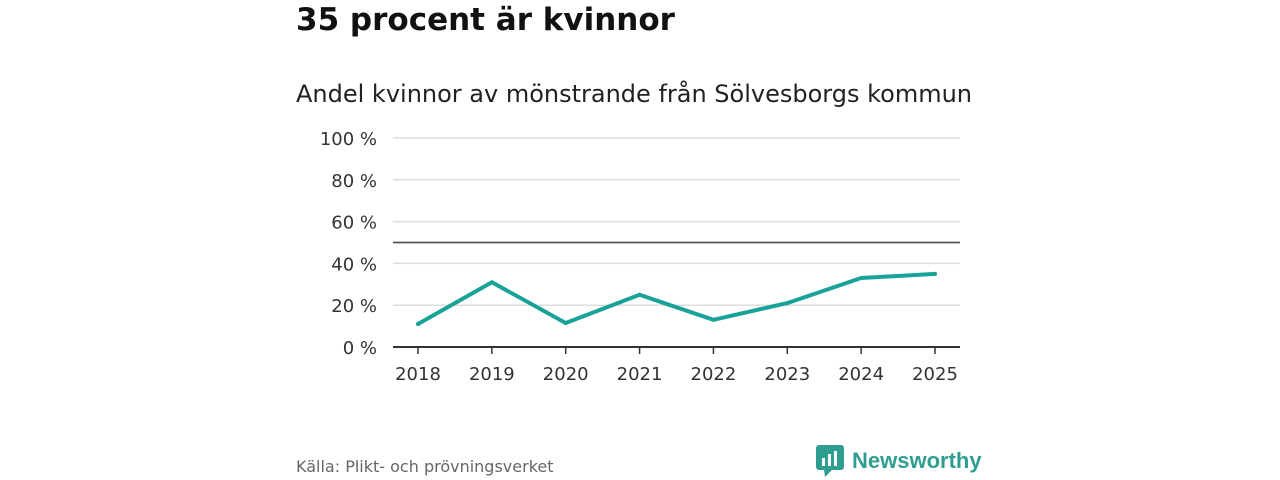  Describe the element at coordinates (348, 139) in the screenshot. I see `y-tick-label: 100 %` at that location.